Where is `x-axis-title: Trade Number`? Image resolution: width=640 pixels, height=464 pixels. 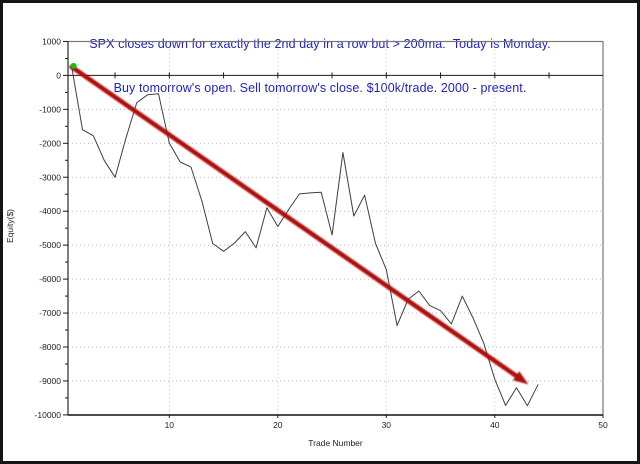 x-axis-title: Trade Number is located at coordinates (335, 443).